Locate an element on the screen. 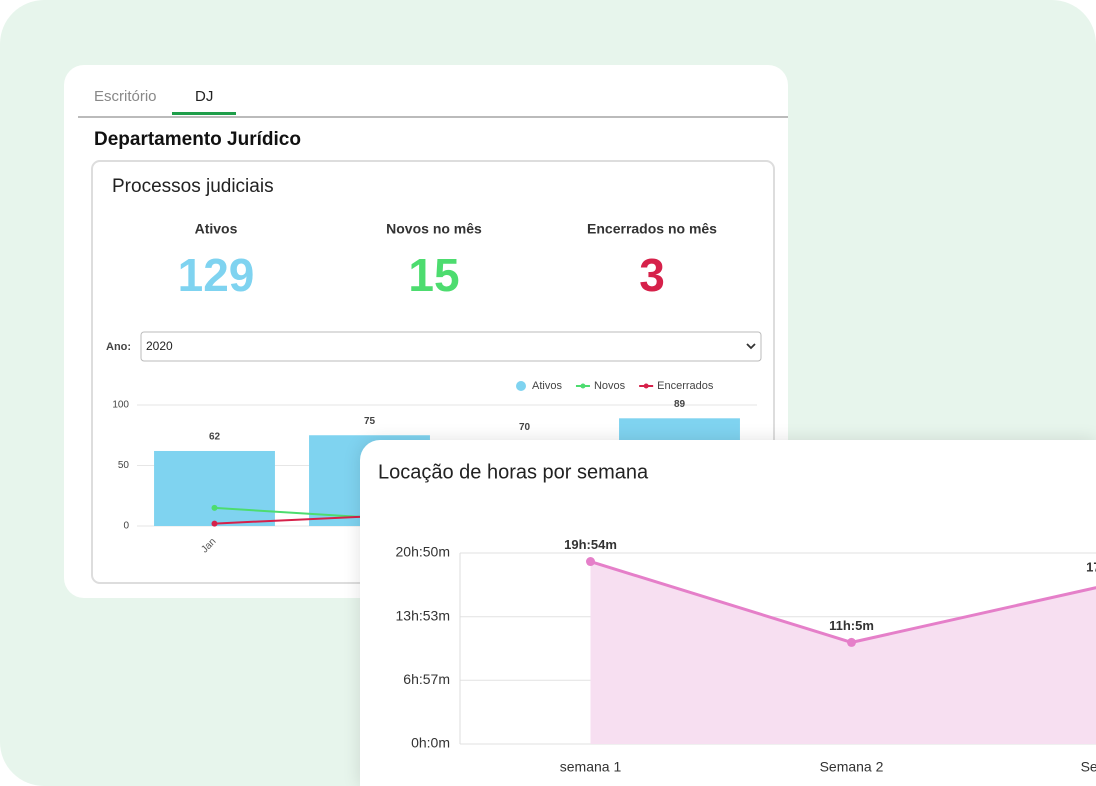 Image resolution: width=1096 pixels, height=786 pixels. year-label: Ano: is located at coordinates (118, 347).